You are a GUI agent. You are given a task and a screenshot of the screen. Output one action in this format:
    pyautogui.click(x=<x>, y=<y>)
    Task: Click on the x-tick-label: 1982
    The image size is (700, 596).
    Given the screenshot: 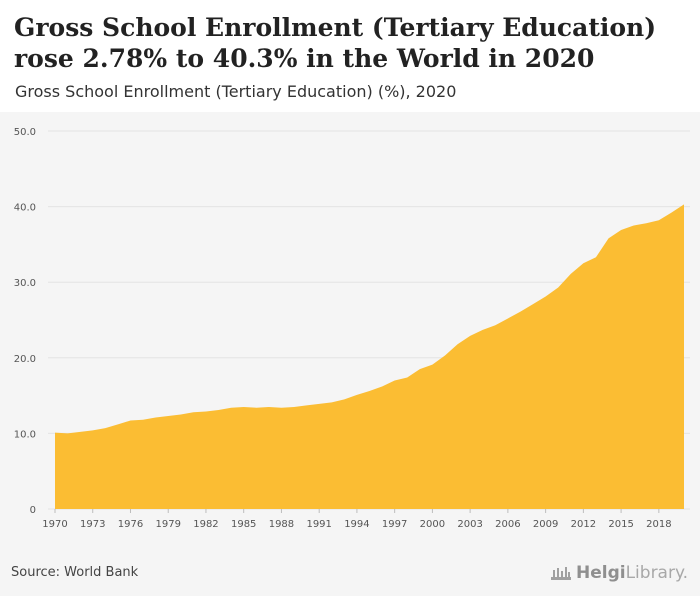 What is the action you would take?
    pyautogui.click(x=205, y=524)
    